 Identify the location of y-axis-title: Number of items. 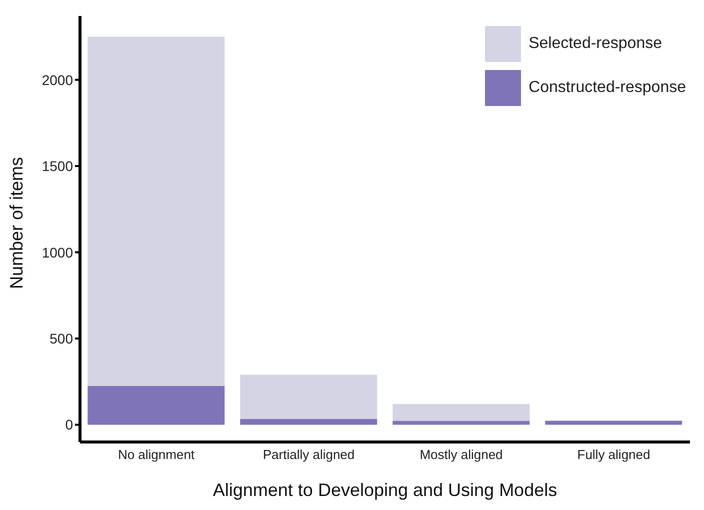
(16, 222).